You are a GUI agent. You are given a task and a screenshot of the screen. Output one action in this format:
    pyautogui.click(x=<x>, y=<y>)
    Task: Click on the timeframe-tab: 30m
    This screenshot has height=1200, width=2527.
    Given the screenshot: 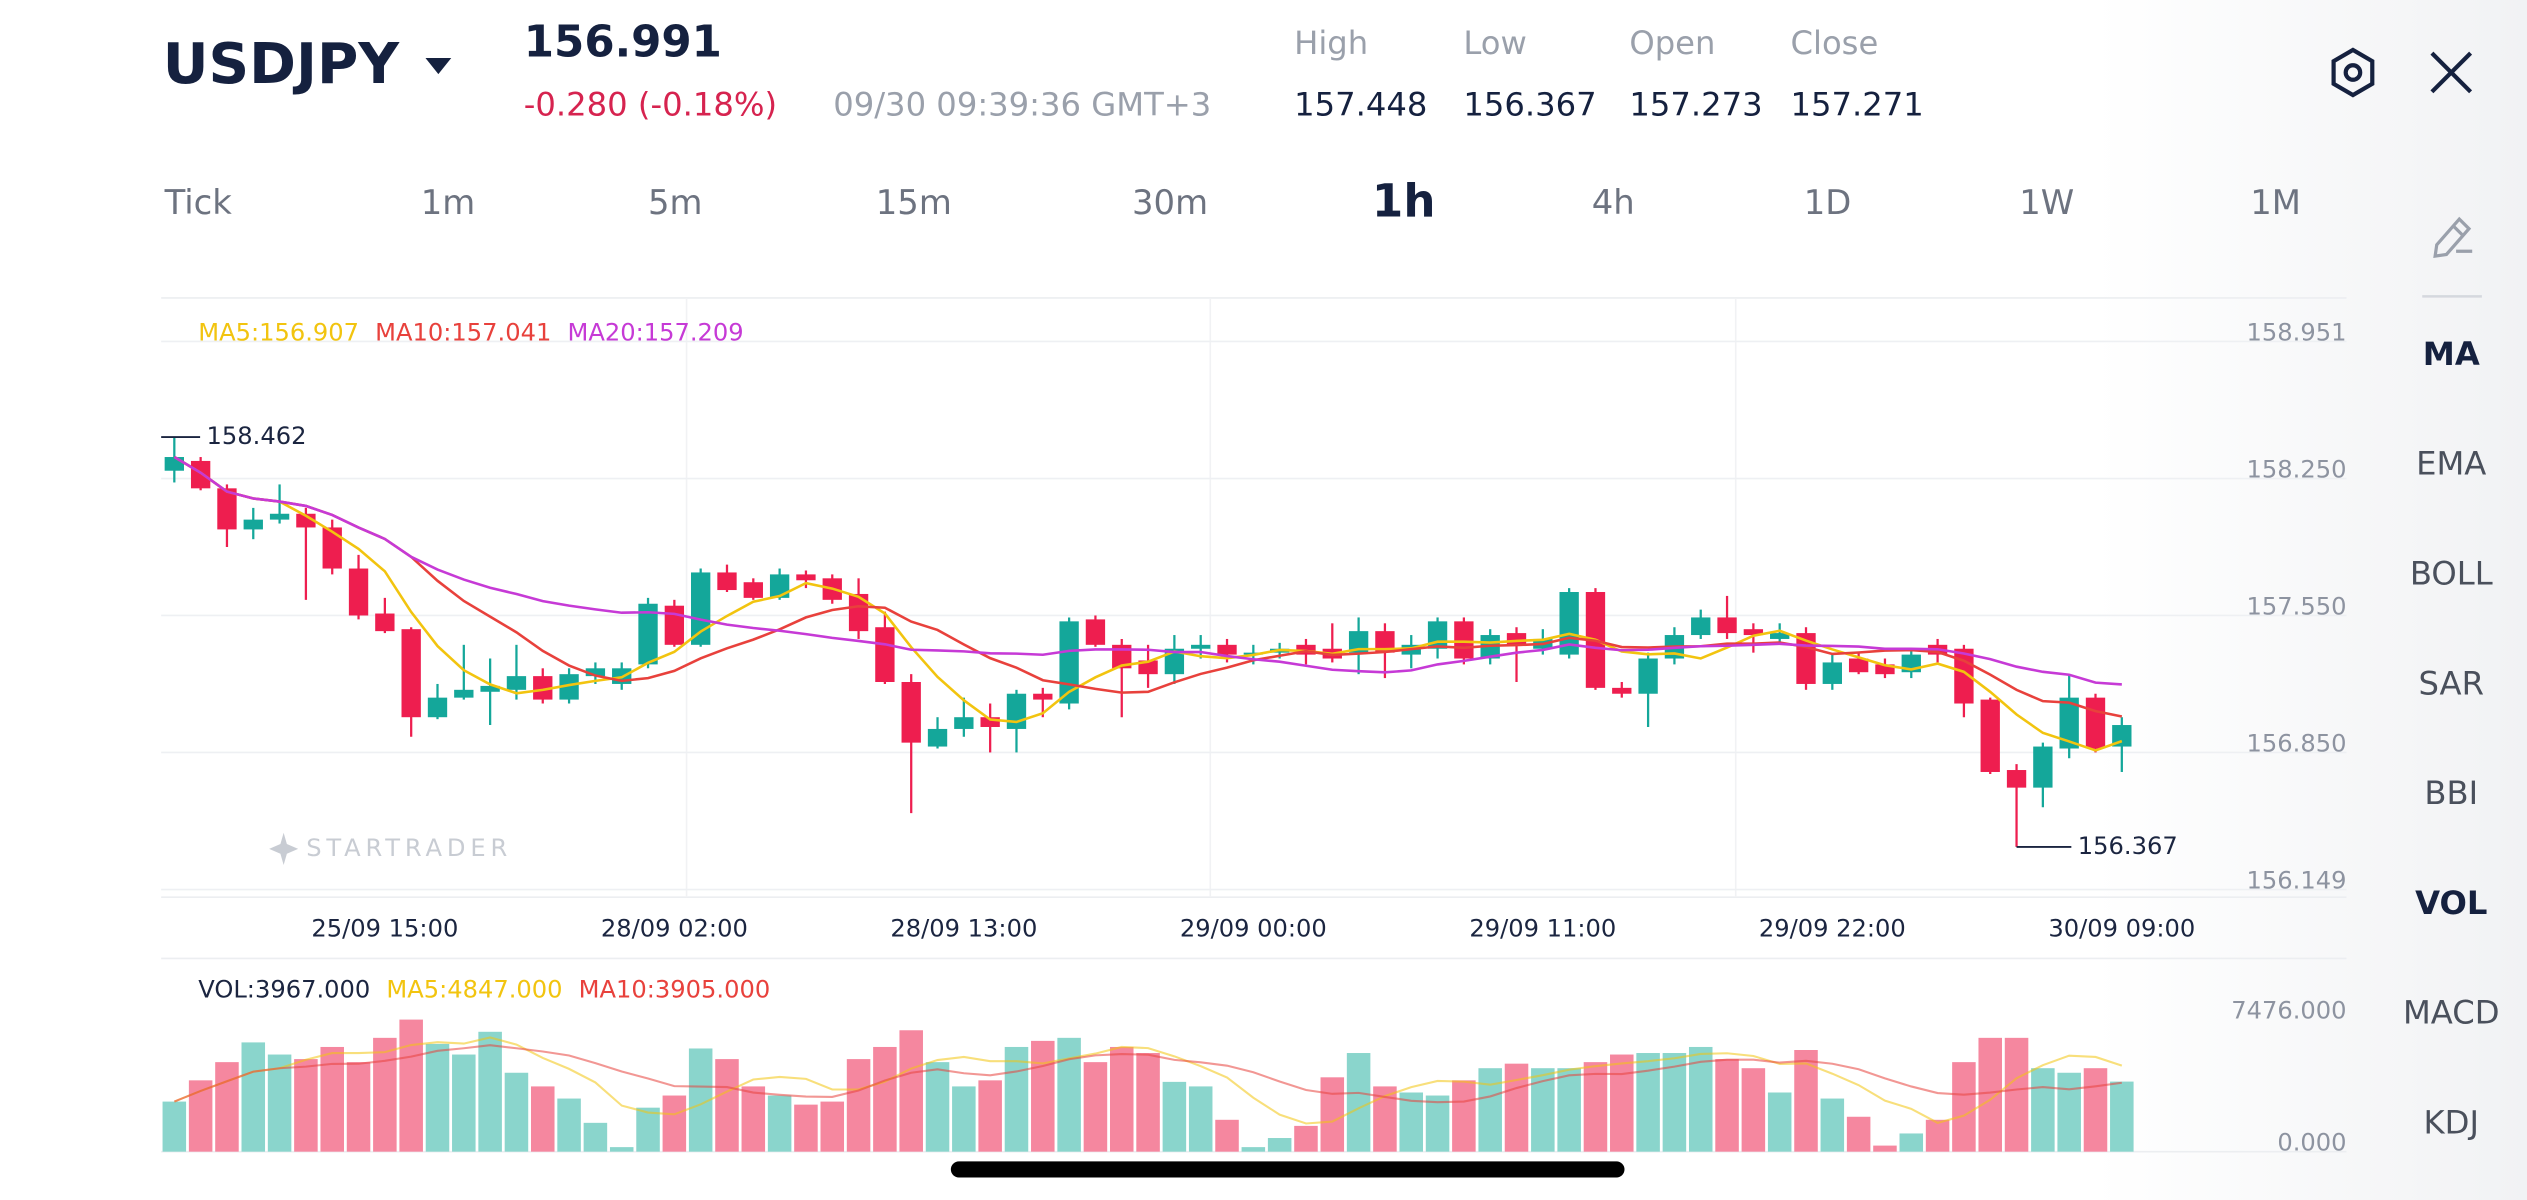 What is the action you would take?
    pyautogui.click(x=1170, y=202)
    